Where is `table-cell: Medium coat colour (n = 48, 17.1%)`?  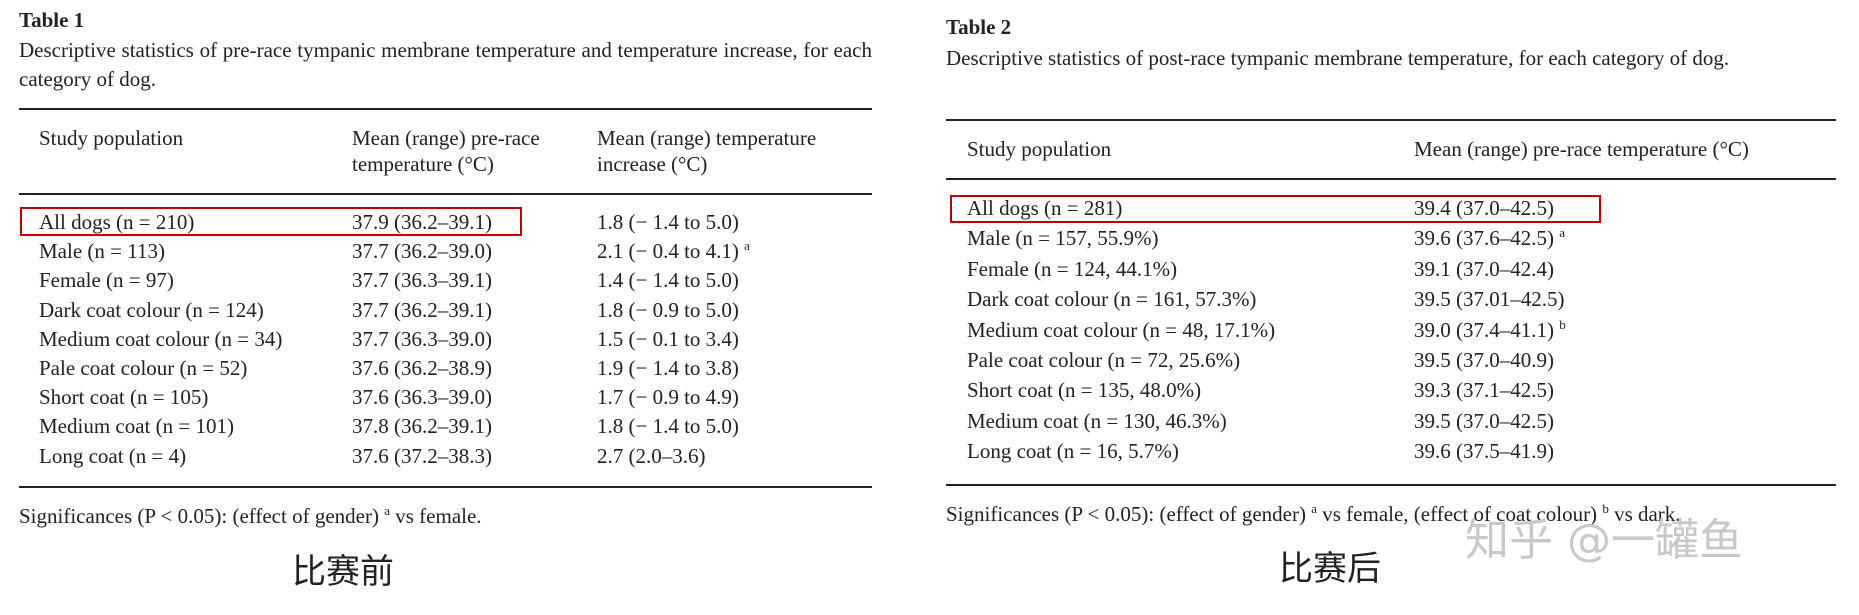 table-cell: Medium coat colour (n = 48, 17.1%) is located at coordinates (1121, 329).